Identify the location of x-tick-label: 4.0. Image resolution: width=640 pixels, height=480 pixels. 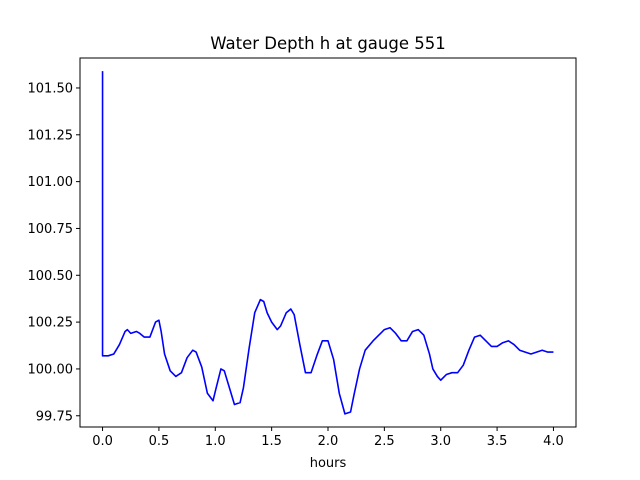
(553, 441).